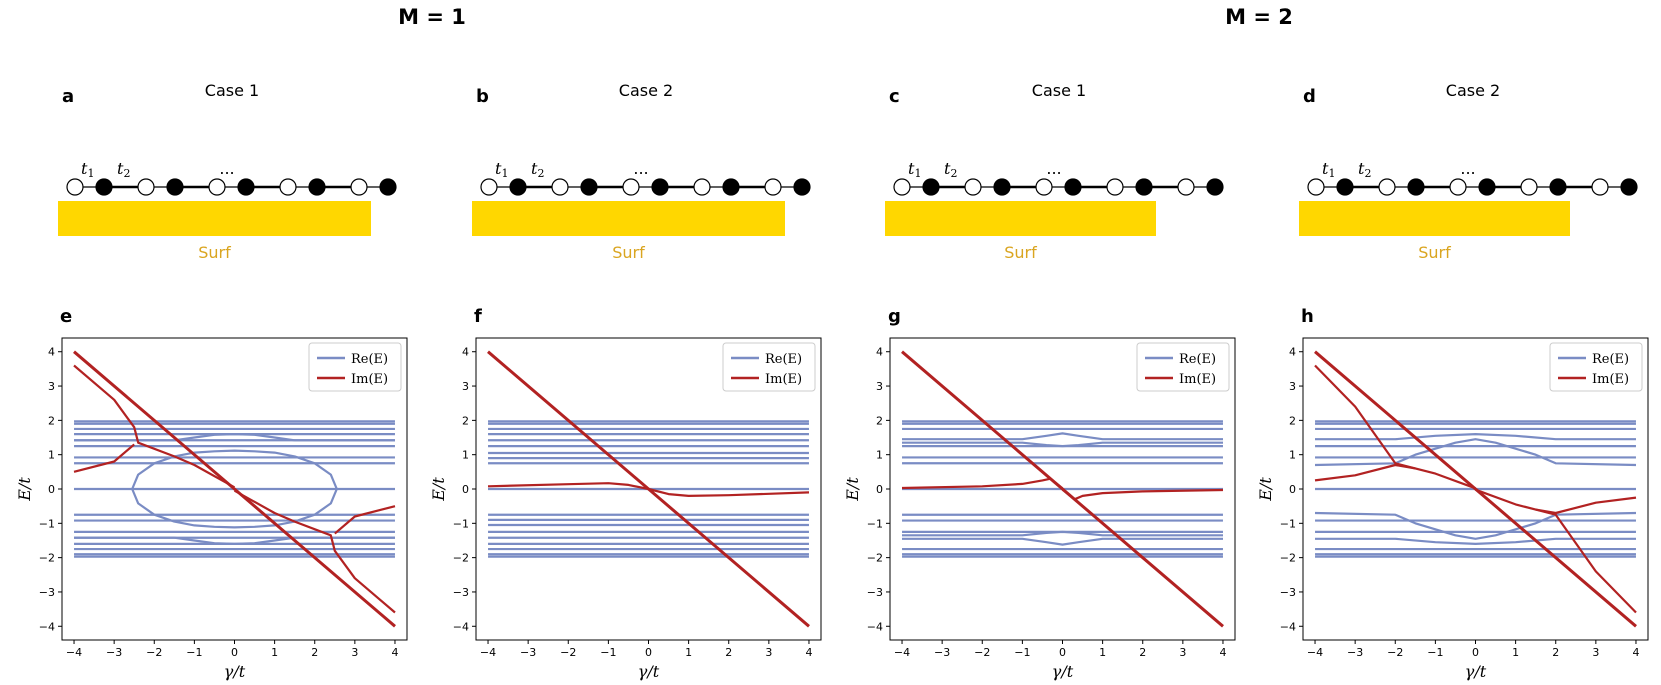 This screenshot has height=685, width=1661. What do you see at coordinates (1473, 90) in the screenshot?
I see `case-title: Case 2` at bounding box center [1473, 90].